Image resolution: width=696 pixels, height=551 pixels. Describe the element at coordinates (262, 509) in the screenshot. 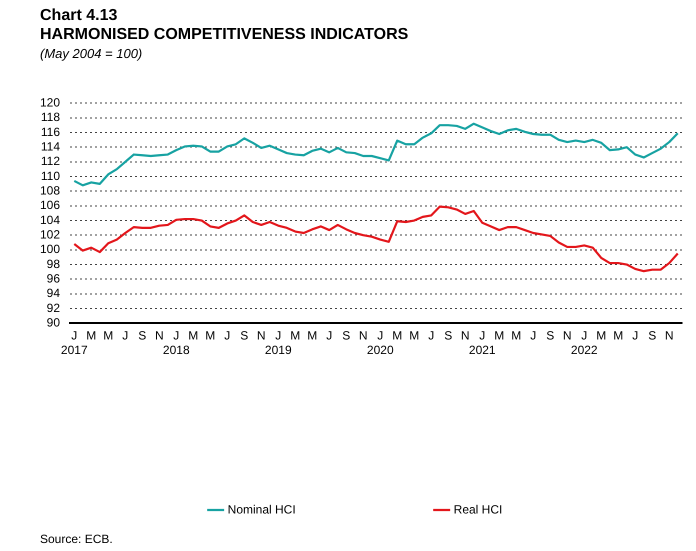

I see `legend-label: Nominal HCI` at that location.